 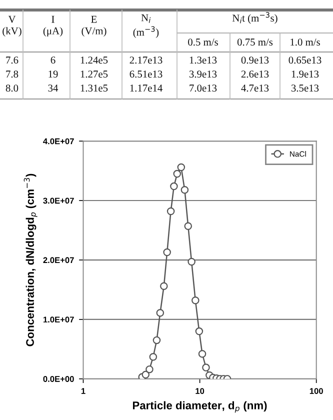 I want to click on text: 7.8, so click(x=12, y=74).